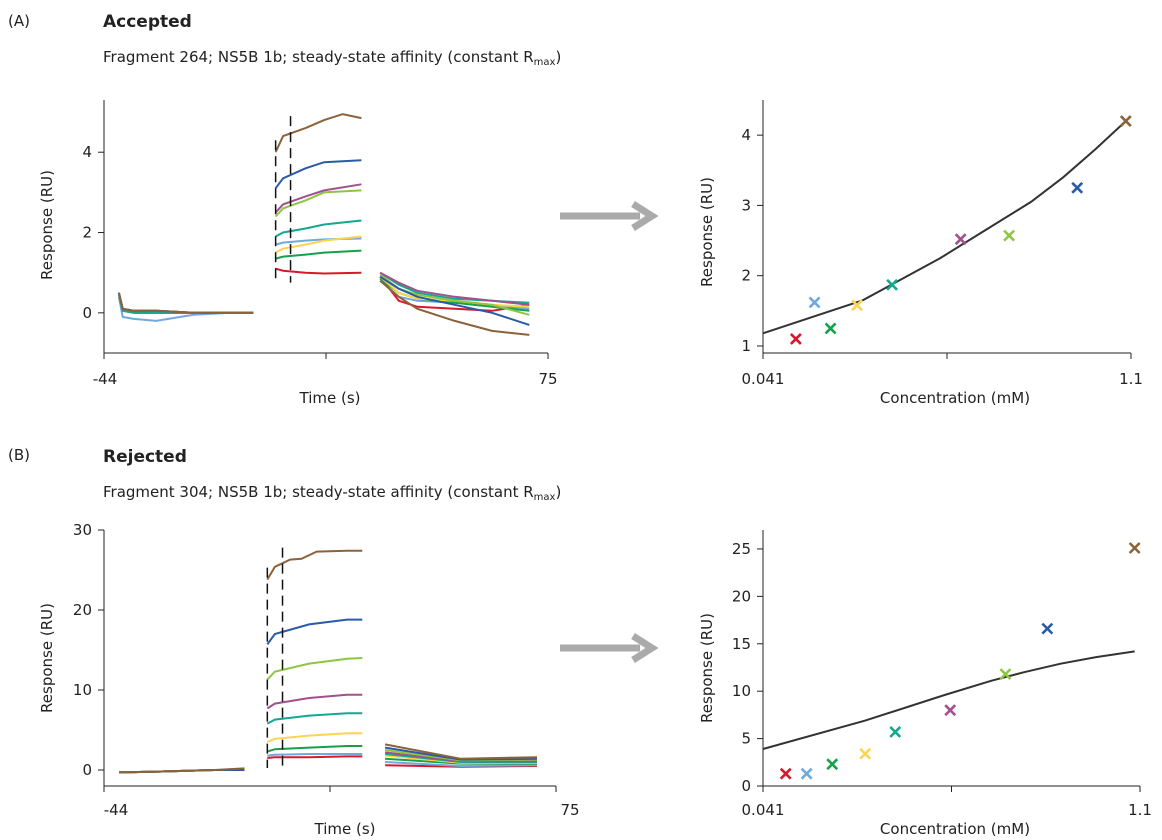 The height and width of the screenshot is (840, 1162). I want to click on panel-a-tag: (A), so click(19, 21).